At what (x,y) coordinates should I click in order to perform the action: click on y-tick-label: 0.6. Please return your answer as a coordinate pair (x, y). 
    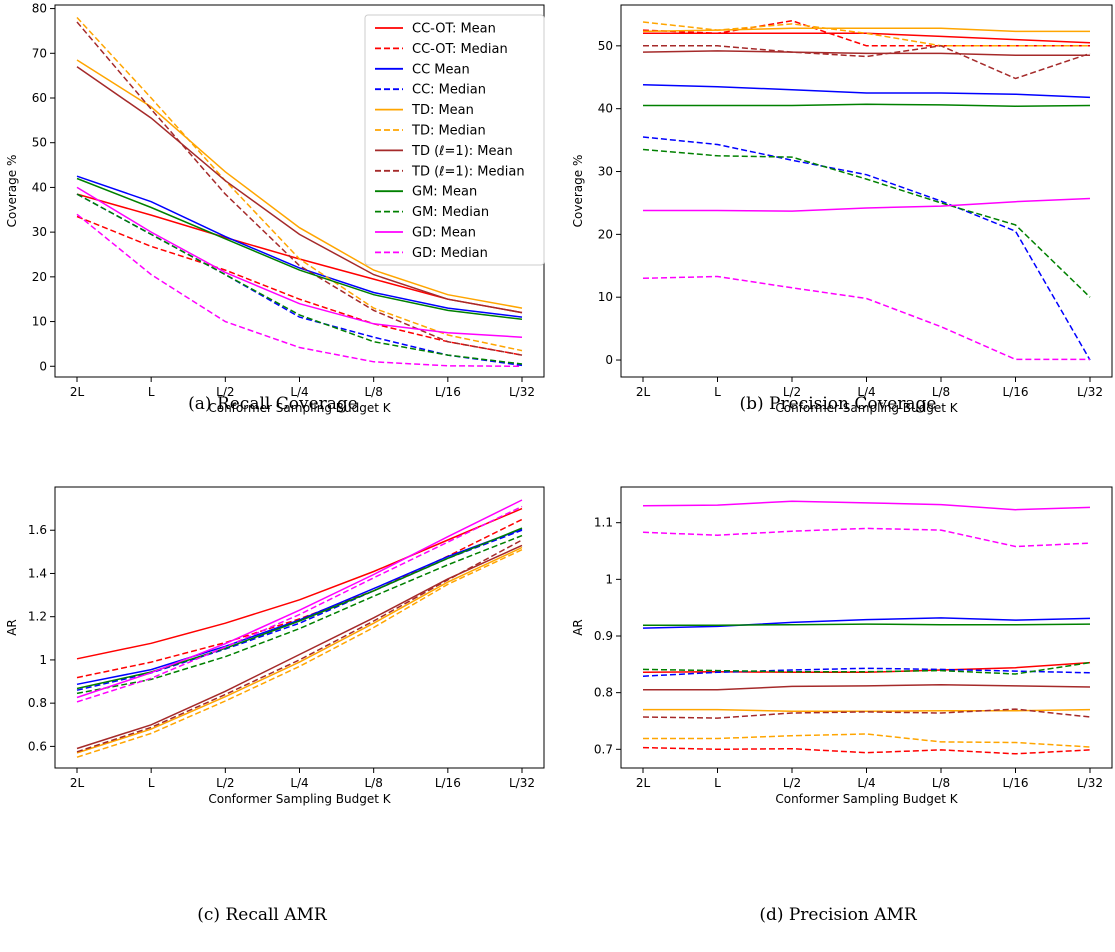
    Looking at the image, I should click on (37, 746).